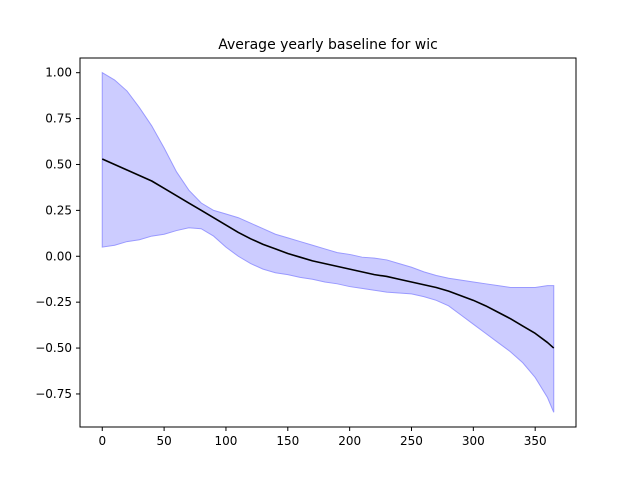 The height and width of the screenshot is (485, 640). What do you see at coordinates (58, 119) in the screenshot?
I see `y-tick-label: 0.75` at bounding box center [58, 119].